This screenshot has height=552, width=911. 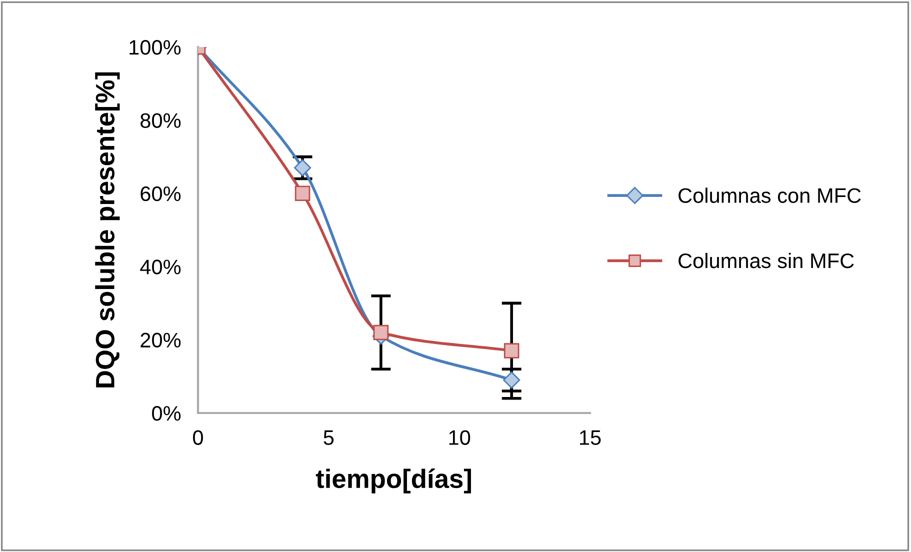 What do you see at coordinates (198, 437) in the screenshot?
I see `x-tick-label: 0` at bounding box center [198, 437].